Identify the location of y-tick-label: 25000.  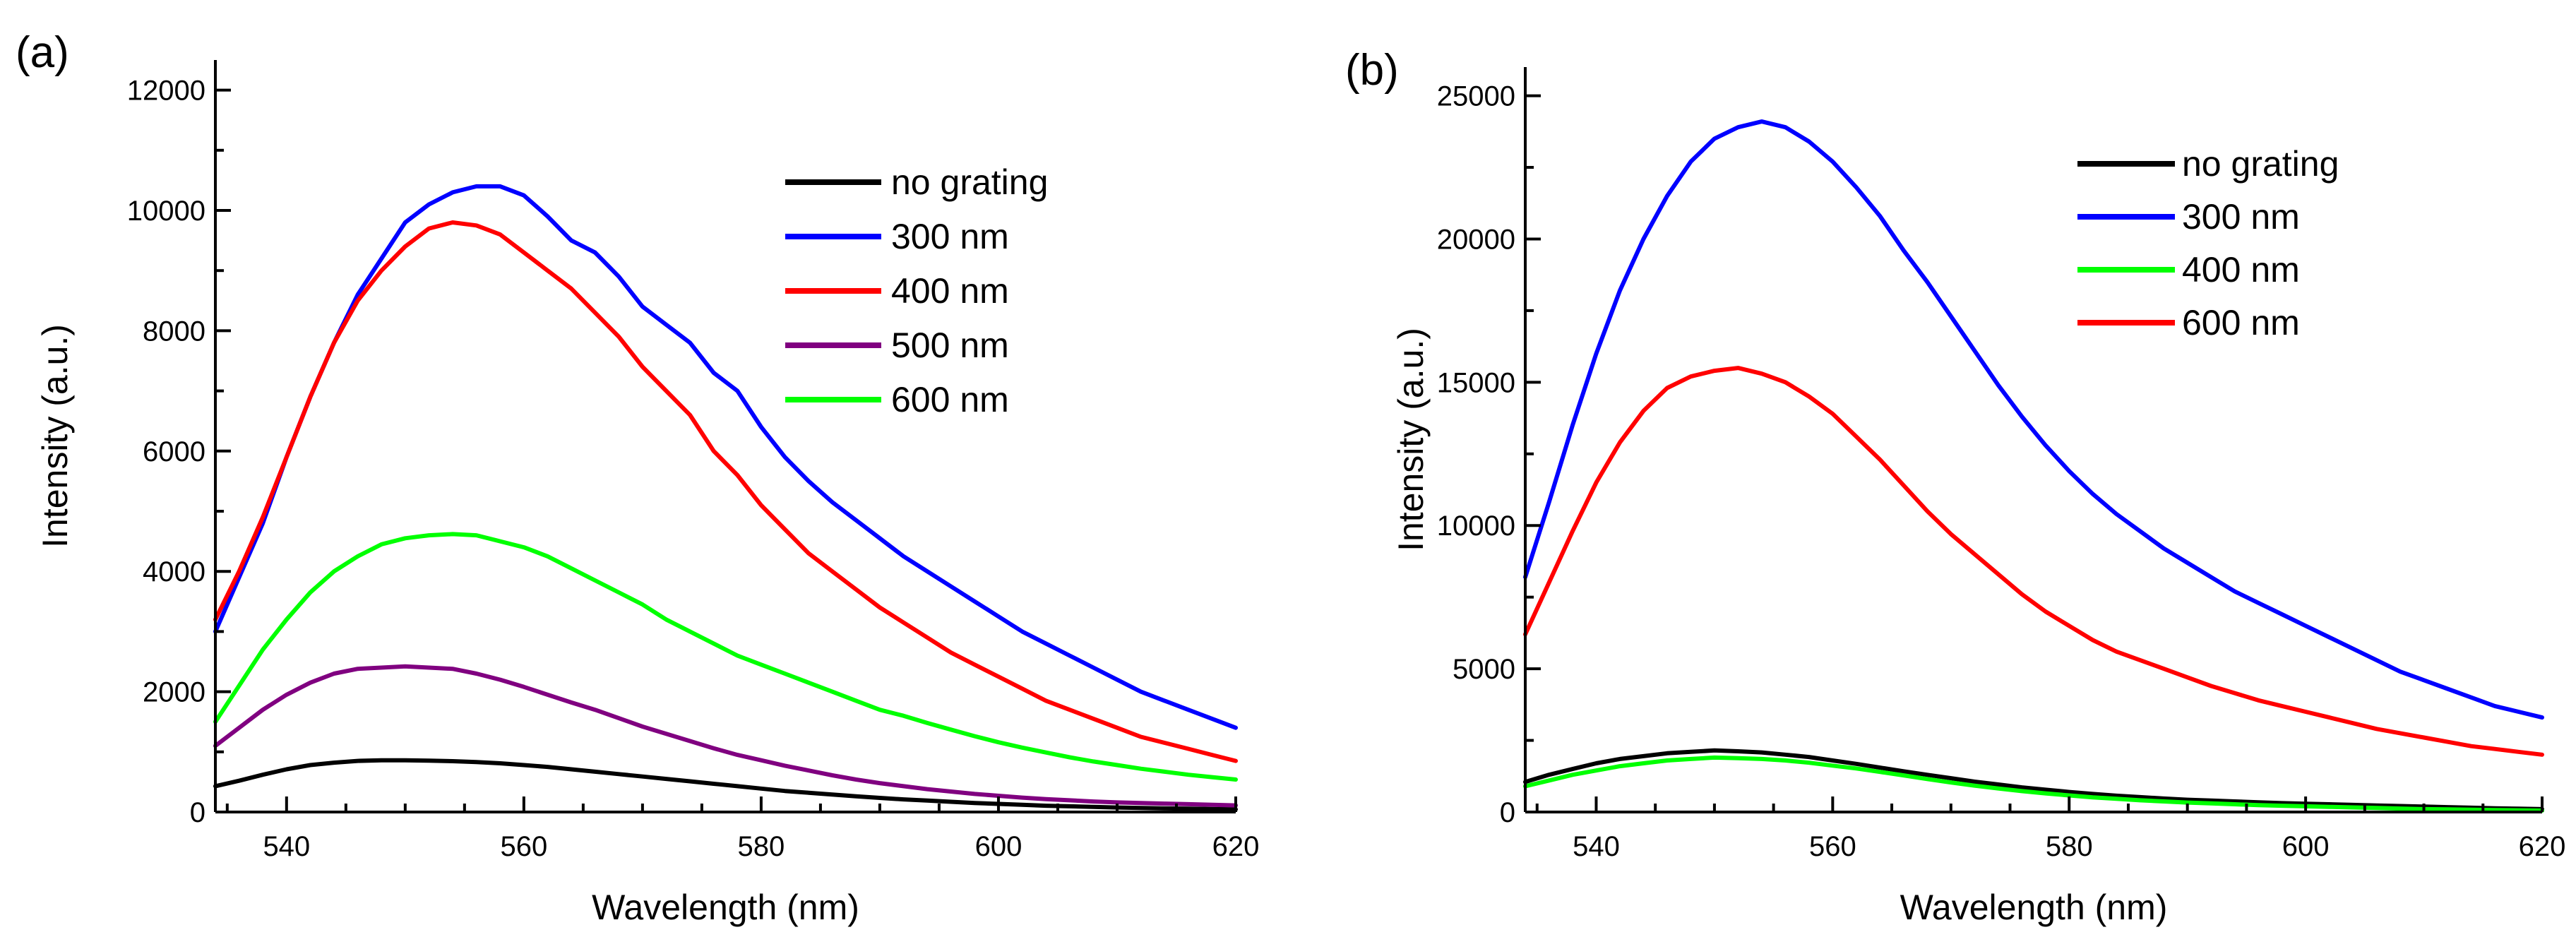
(1476, 96).